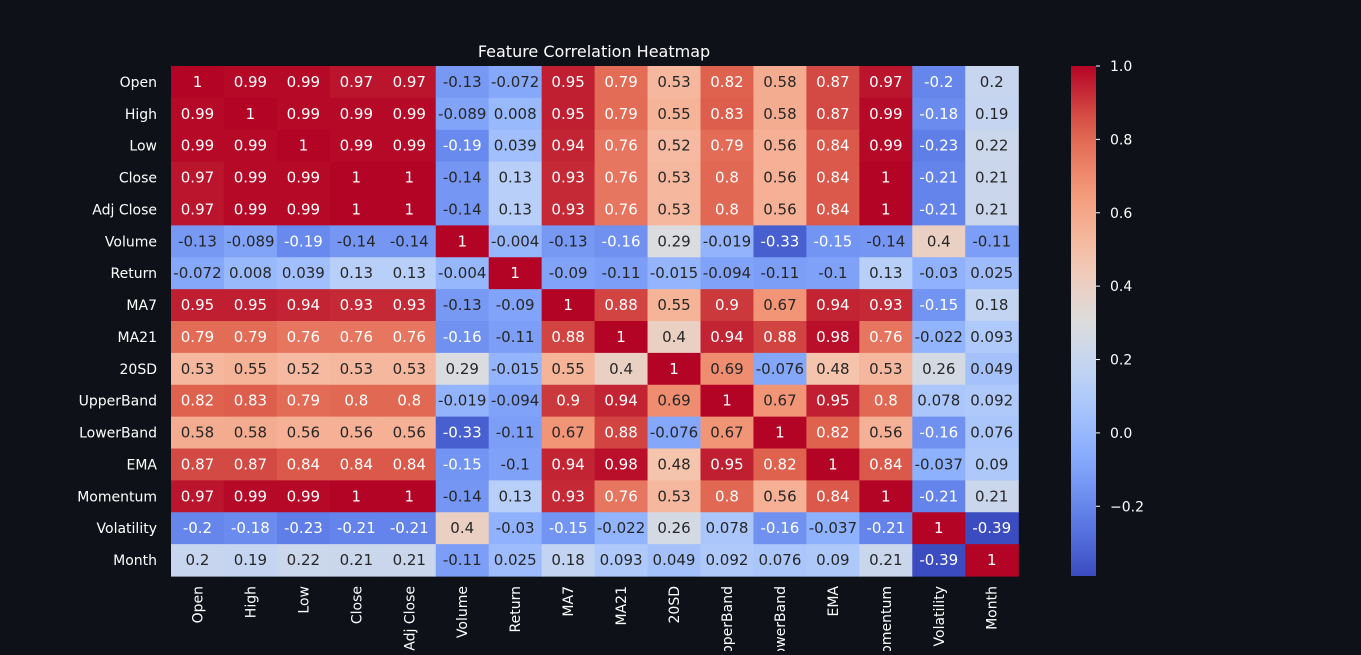 The height and width of the screenshot is (655, 1361). What do you see at coordinates (834, 601) in the screenshot?
I see `x-tick-label: EMA` at bounding box center [834, 601].